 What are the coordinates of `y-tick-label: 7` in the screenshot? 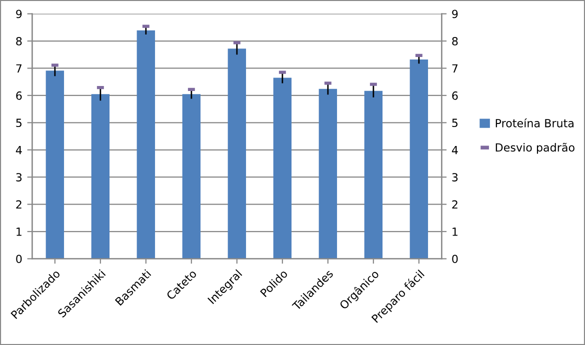 It's located at (19, 68).